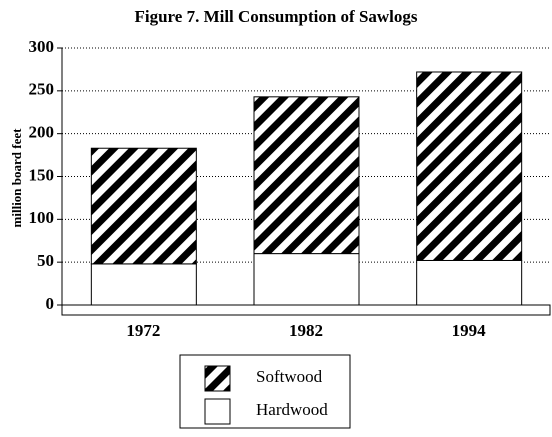 This screenshot has width=552, height=437. What do you see at coordinates (143, 330) in the screenshot?
I see `x-tick-label: 1972` at bounding box center [143, 330].